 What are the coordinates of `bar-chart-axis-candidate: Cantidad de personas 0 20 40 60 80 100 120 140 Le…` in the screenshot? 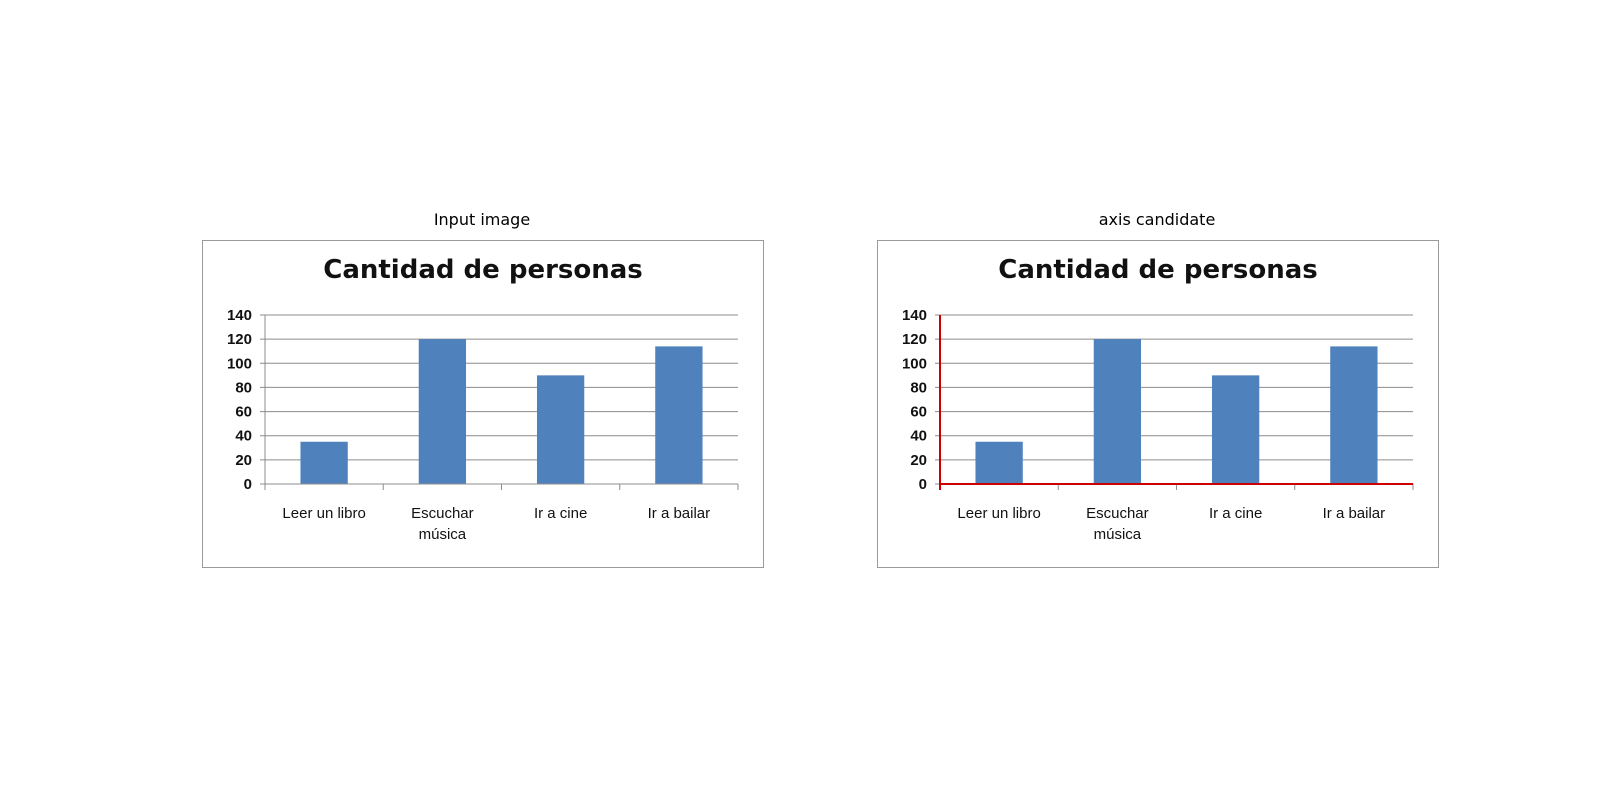 It's located at (1158, 404).